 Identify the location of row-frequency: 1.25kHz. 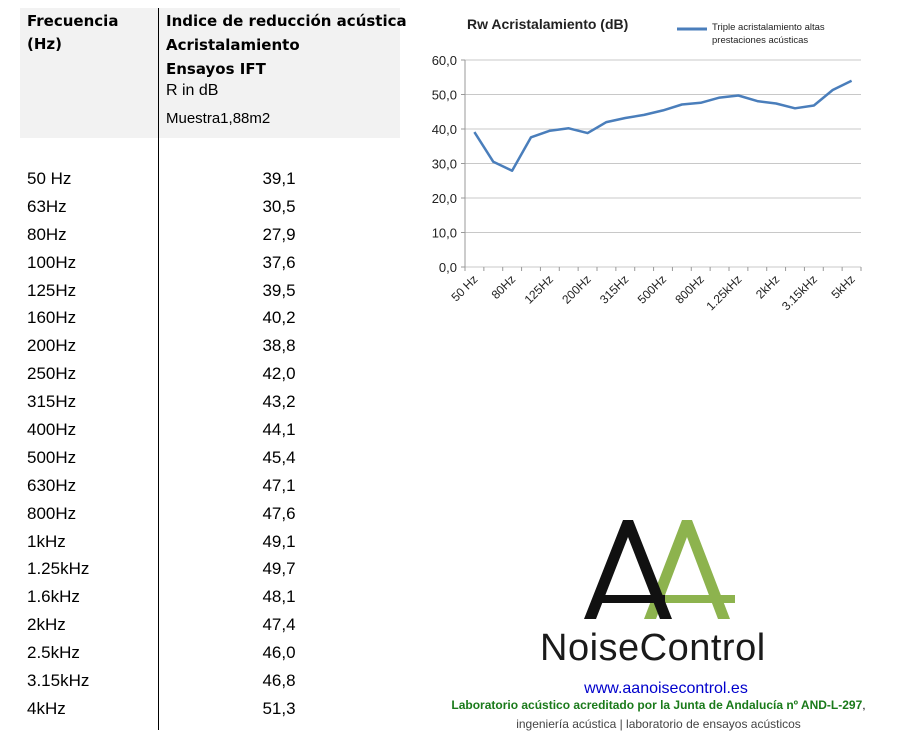
(58, 569).